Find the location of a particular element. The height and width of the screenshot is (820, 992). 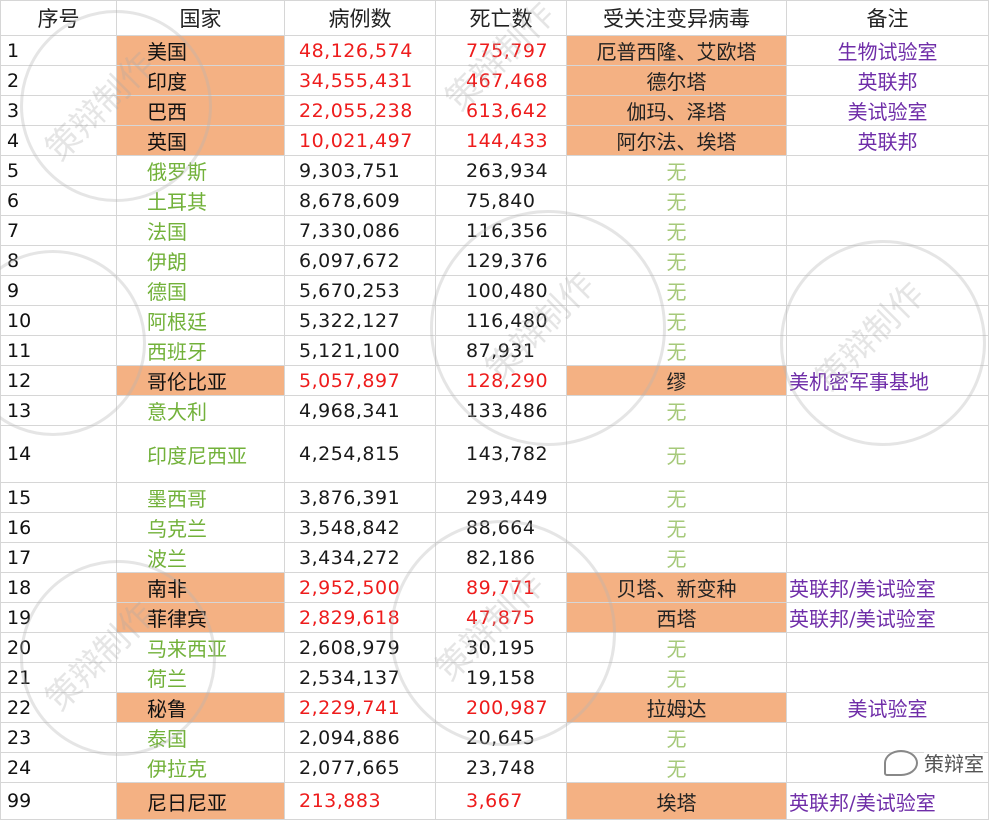

table-row: 2 印度 34,555,431 467,468 德尔塔 英联邦 is located at coordinates (494, 80).